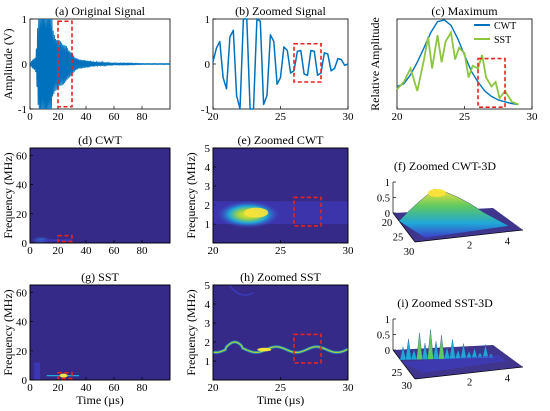 Image resolution: width=550 pixels, height=411 pixels. I want to click on y-axis, so click(469, 373).